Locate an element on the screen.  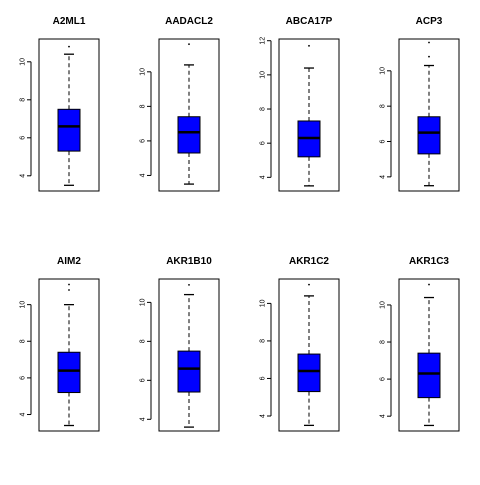
panel-title: AKR1C3 is located at coordinates (429, 261).